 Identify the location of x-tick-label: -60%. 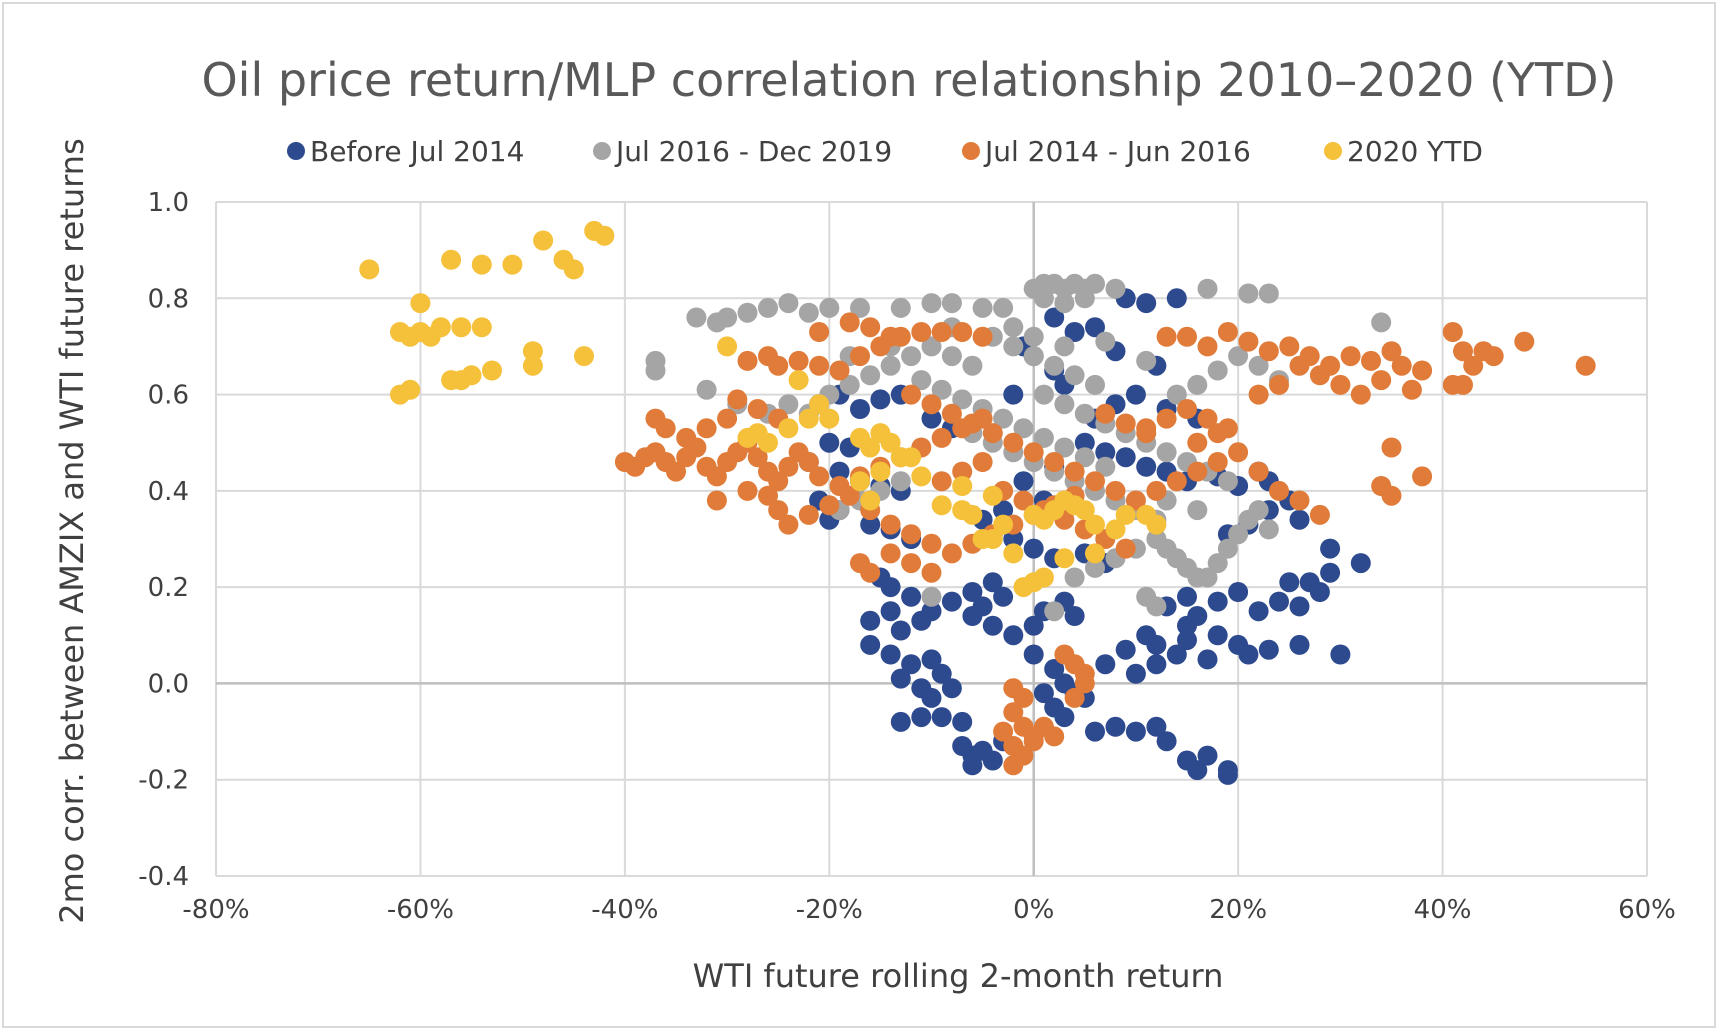
(420, 910).